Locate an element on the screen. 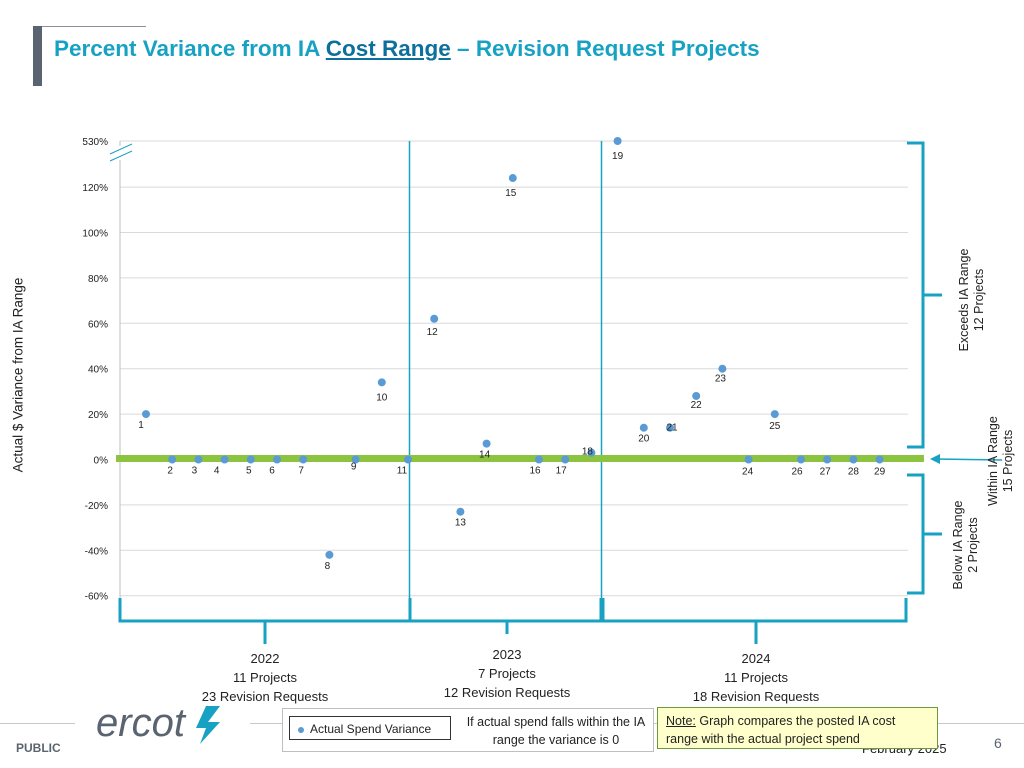 Image resolution: width=1024 pixels, height=768 pixels. group-year: 2022 is located at coordinates (265, 658).